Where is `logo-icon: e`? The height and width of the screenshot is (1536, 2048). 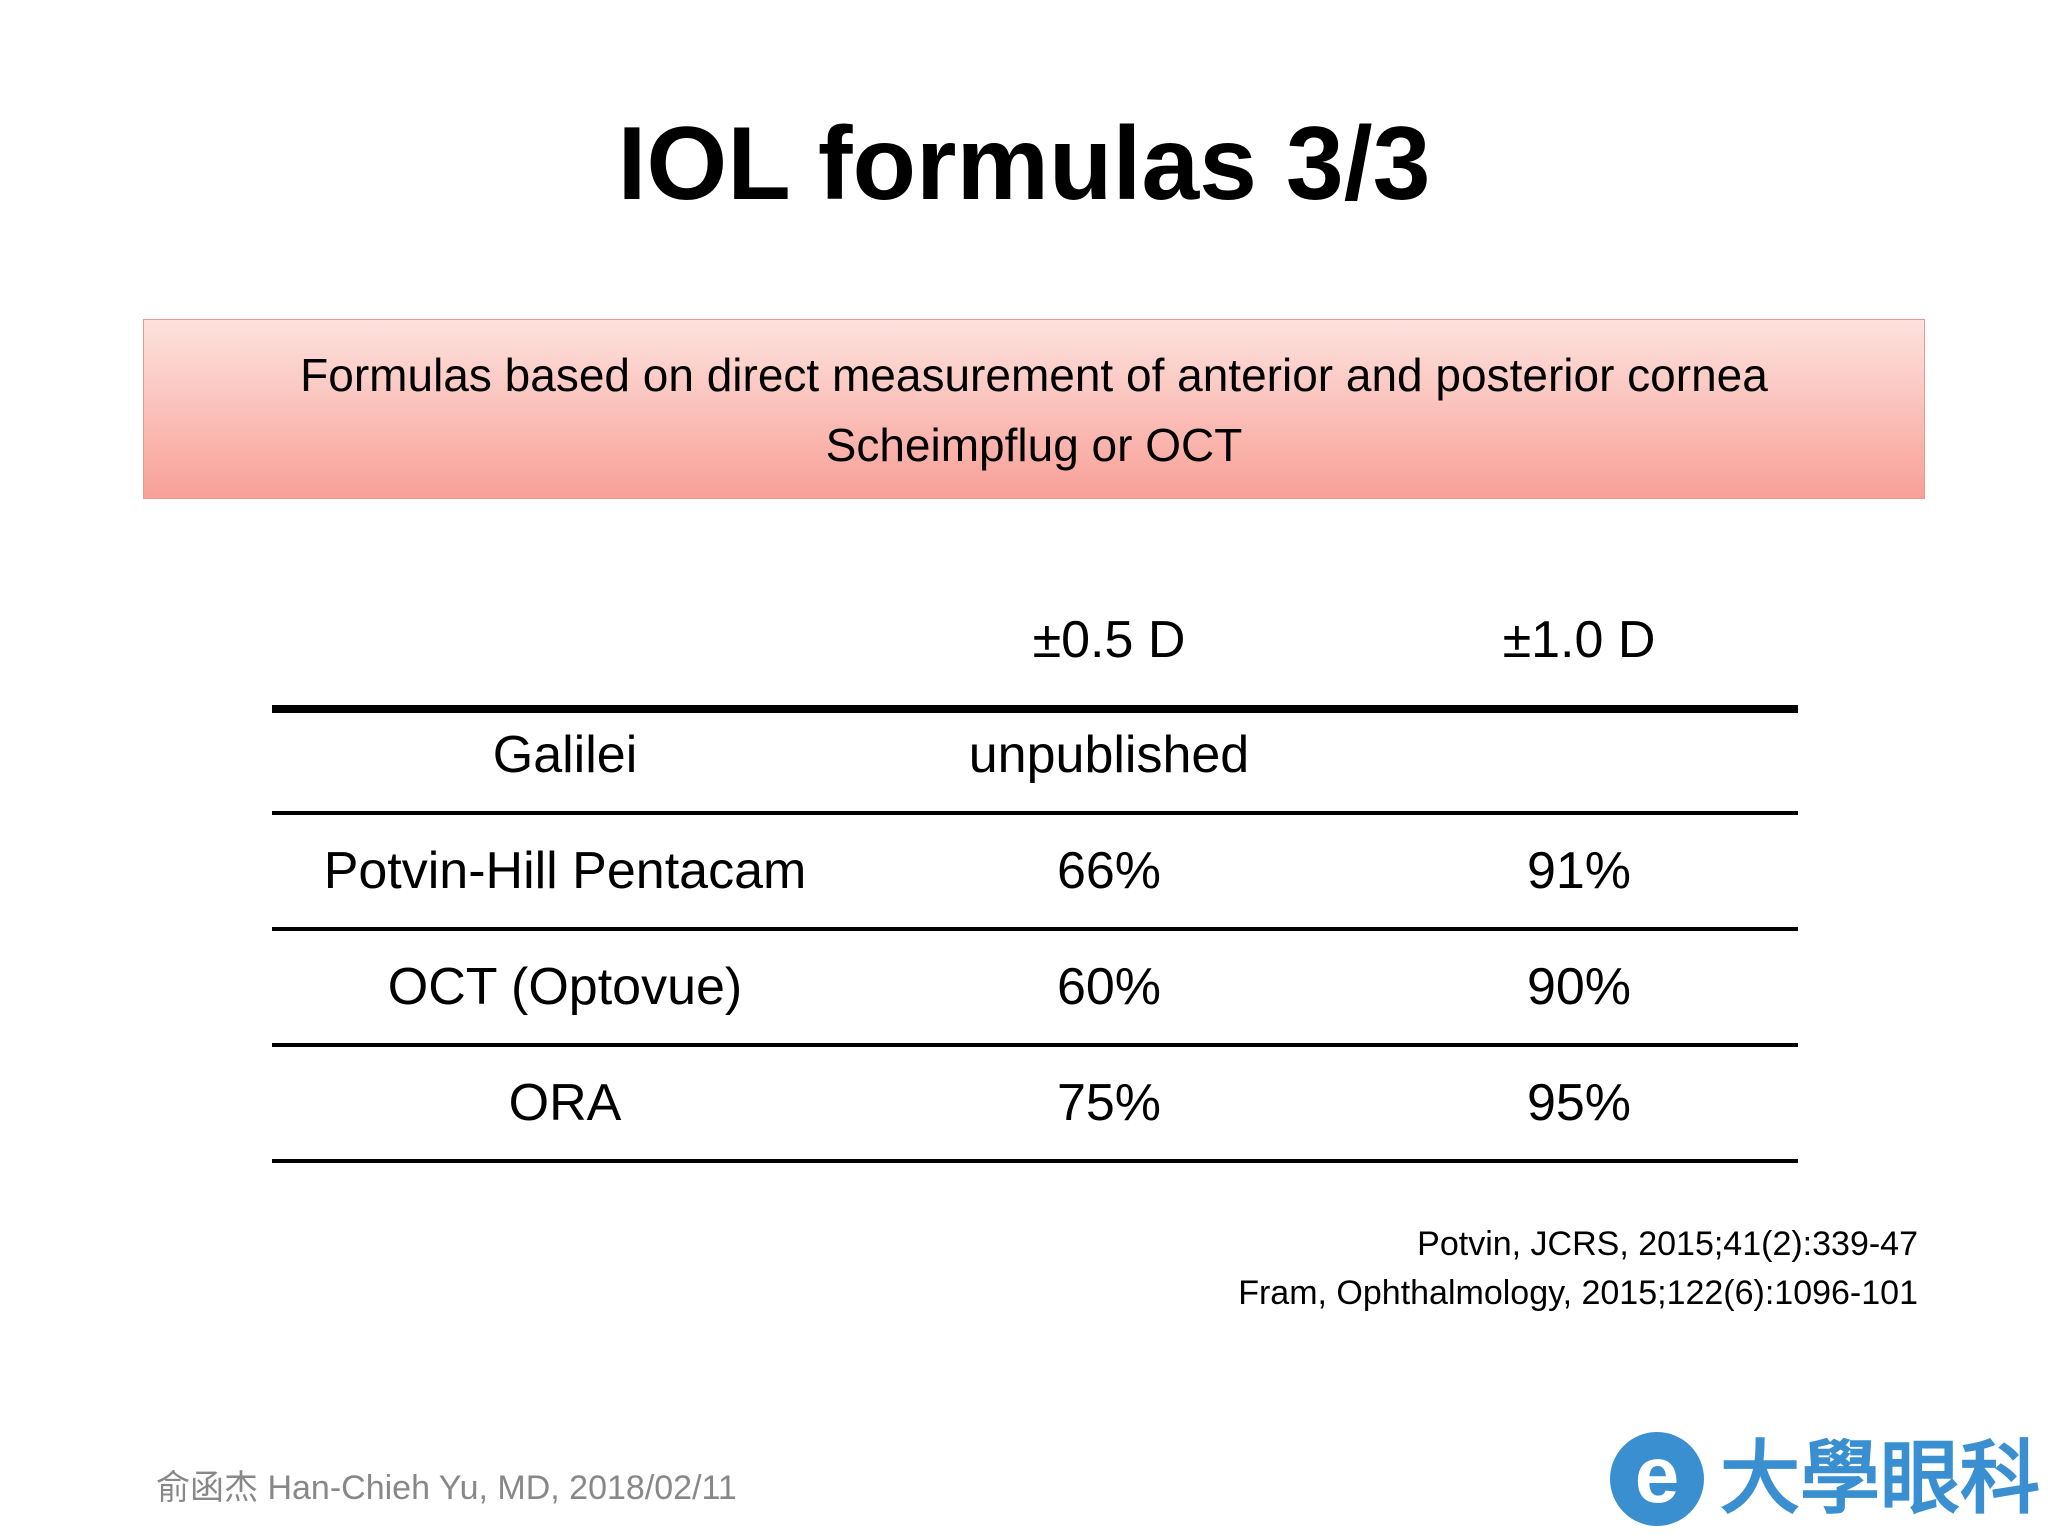
logo-icon: e is located at coordinates (1657, 1479).